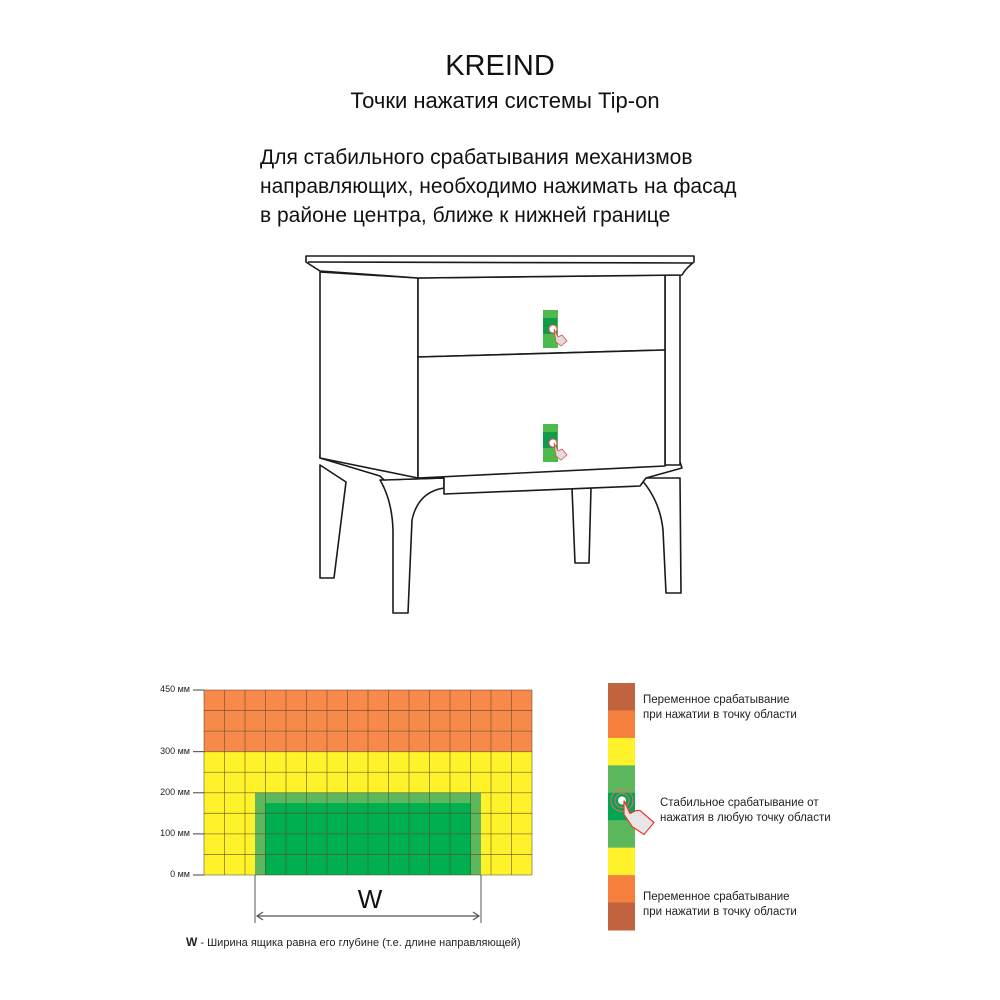  Describe the element at coordinates (476, 157) in the screenshot. I see `instruction-line: Для стабильного срабатывания механизмов` at that location.